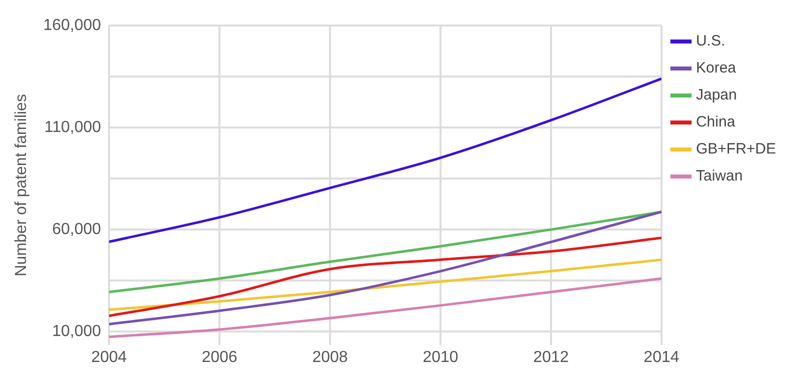  I want to click on x-tick-label: 2004, so click(109, 357).